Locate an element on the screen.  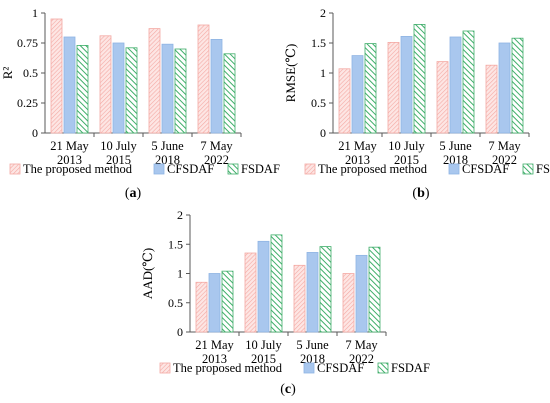
y-tick-label: 0.75 is located at coordinates (27, 43).